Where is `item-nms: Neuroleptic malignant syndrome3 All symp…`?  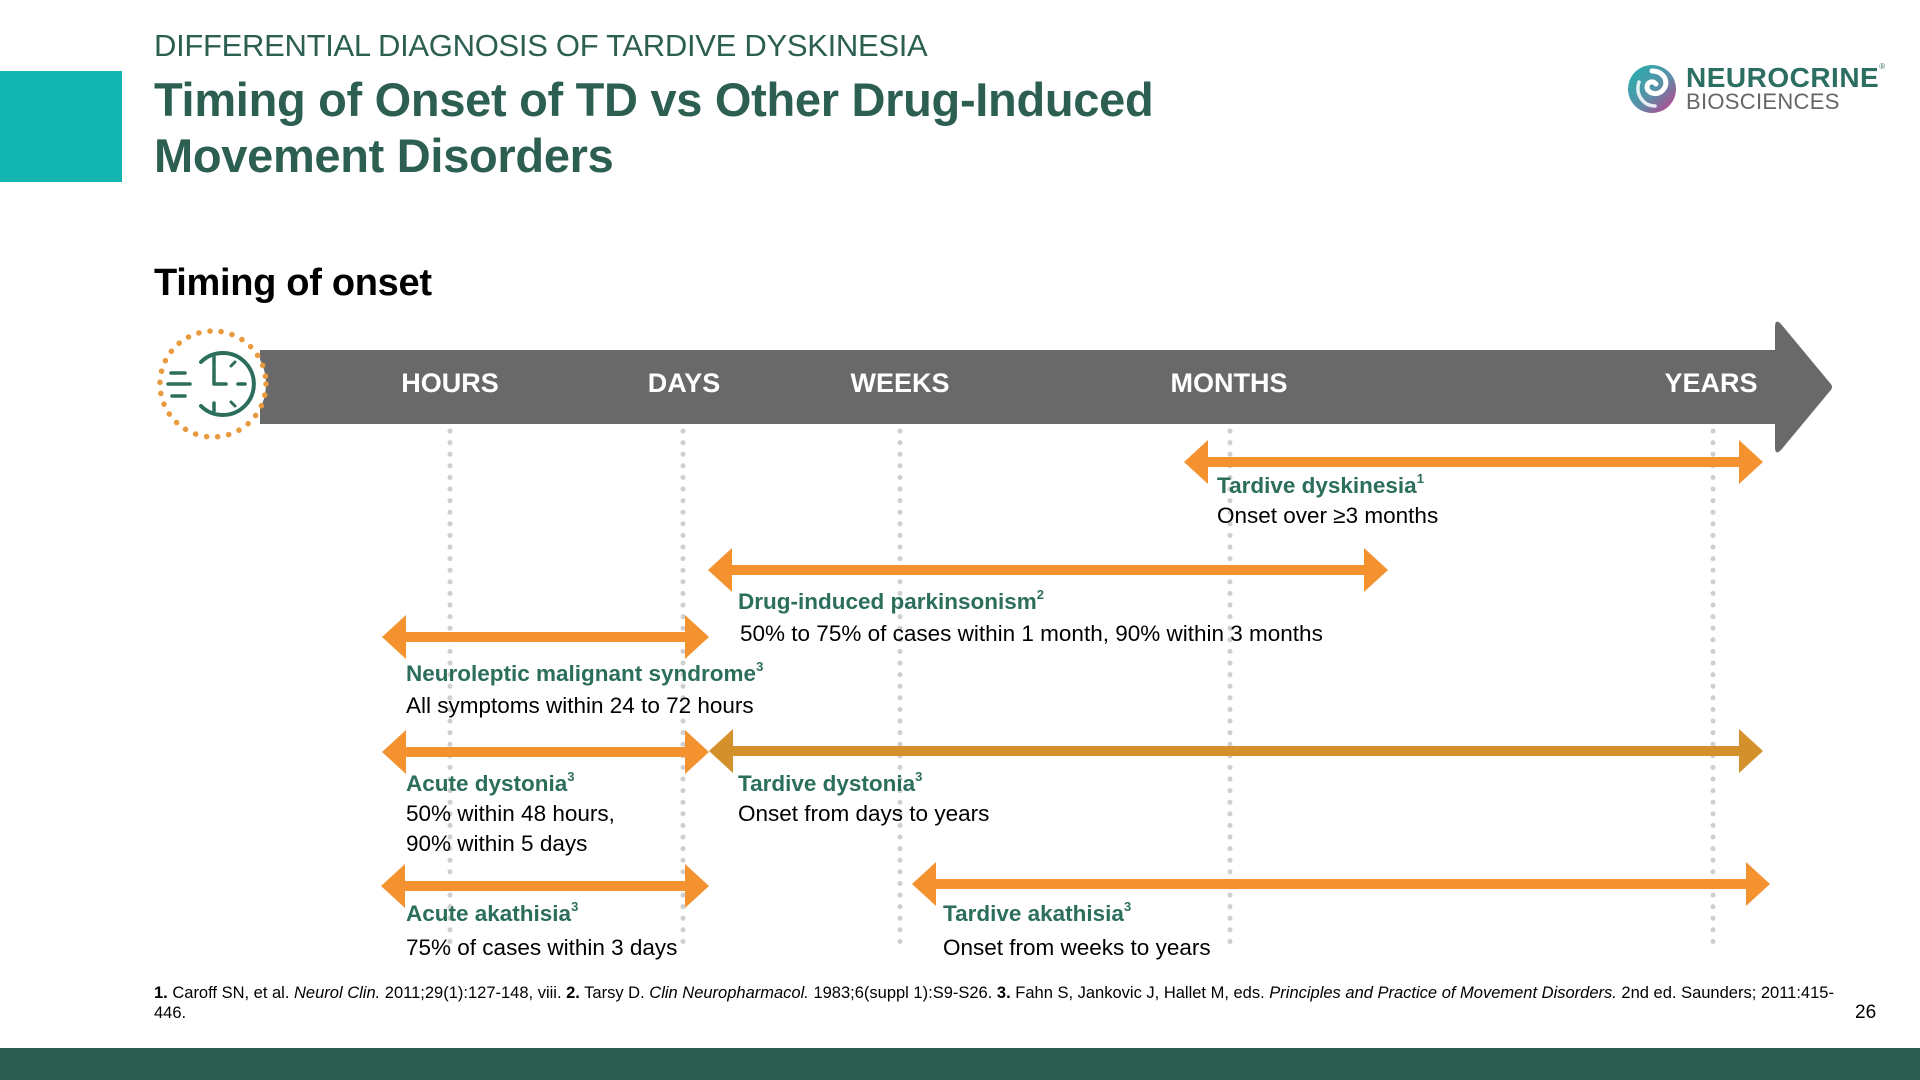 item-nms: Neuroleptic malignant syndrome3 All symp… is located at coordinates (585, 690).